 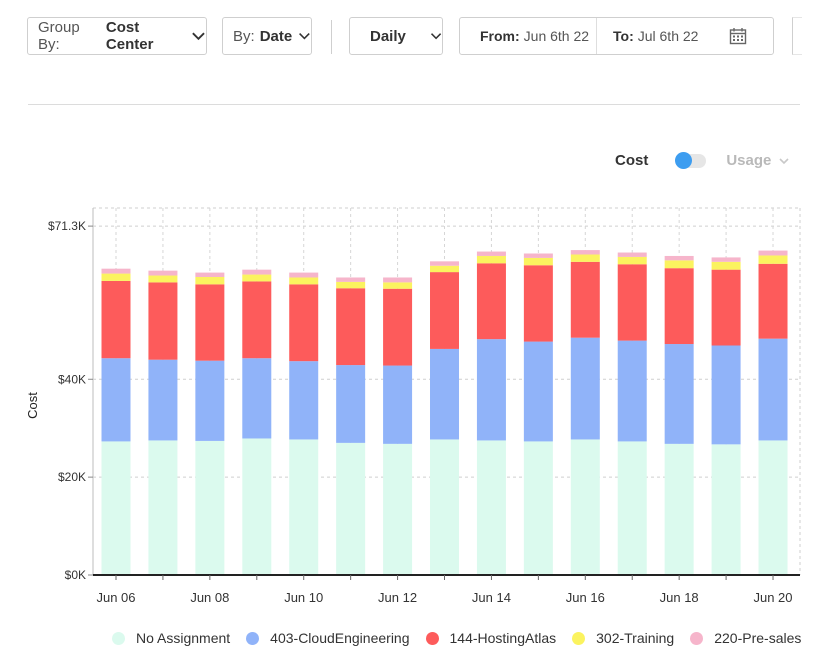 What do you see at coordinates (75, 575) in the screenshot?
I see `y-tick-label: $0K` at bounding box center [75, 575].